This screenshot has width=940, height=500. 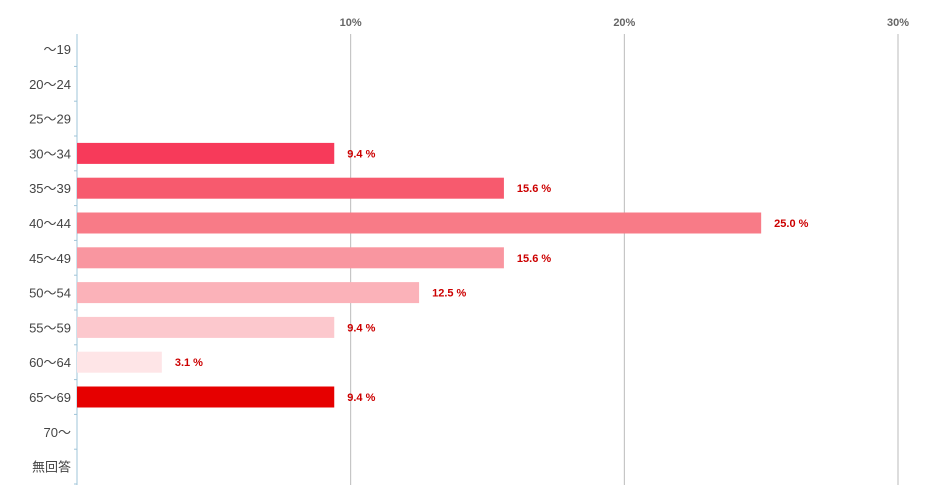 What do you see at coordinates (449, 294) in the screenshot?
I see `value-label: 12.5 %` at bounding box center [449, 294].